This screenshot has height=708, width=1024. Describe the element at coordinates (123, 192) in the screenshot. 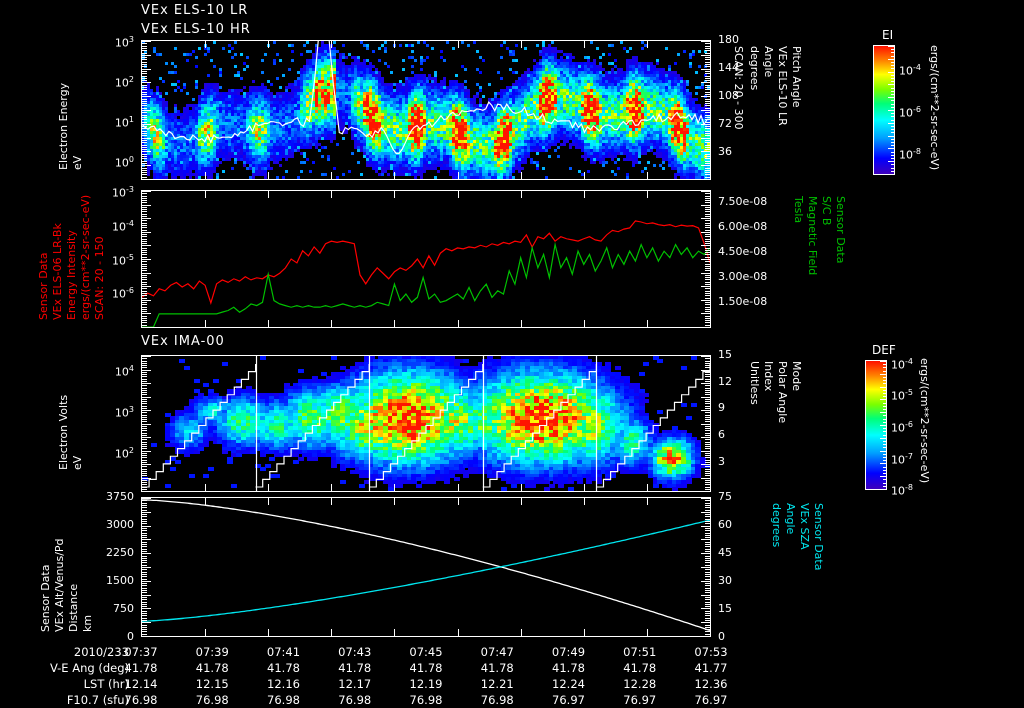

I see `axis-tick-label: 10-3` at that location.